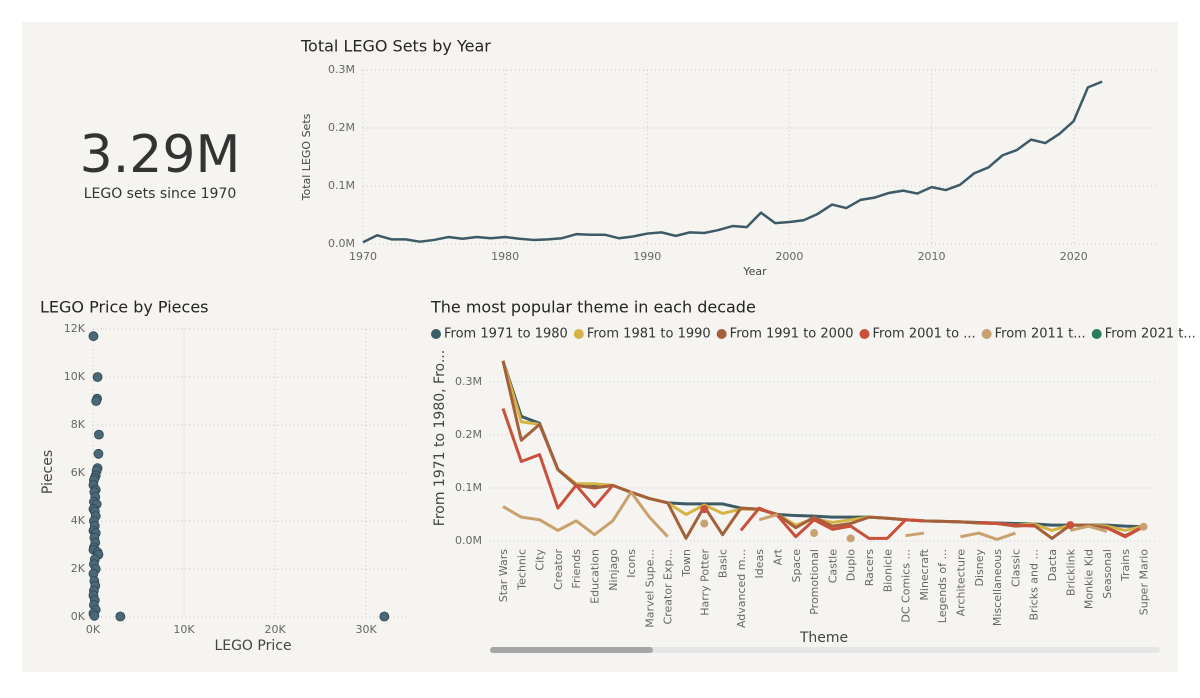 The image size is (1200, 698). What do you see at coordinates (796, 566) in the screenshot?
I see `x-tick-label: Space` at bounding box center [796, 566].